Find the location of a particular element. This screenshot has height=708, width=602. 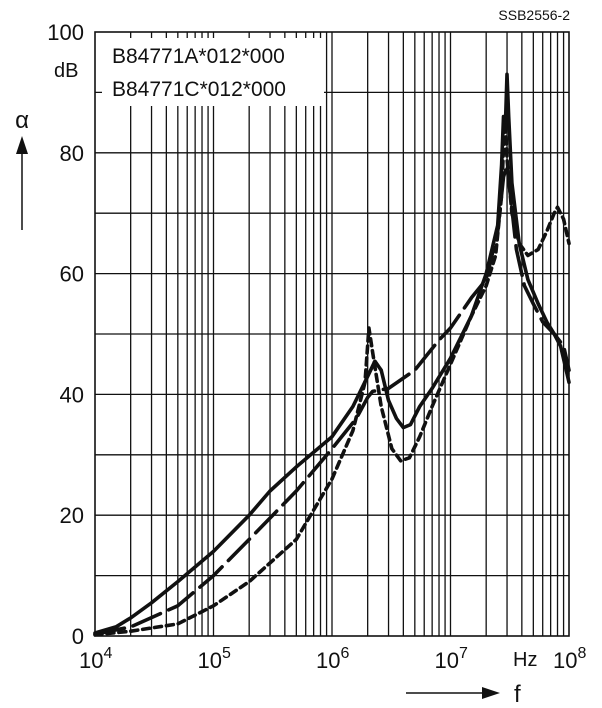

y-tick-labels: 0 20 40 60 80 100 is located at coordinates (65, 334).